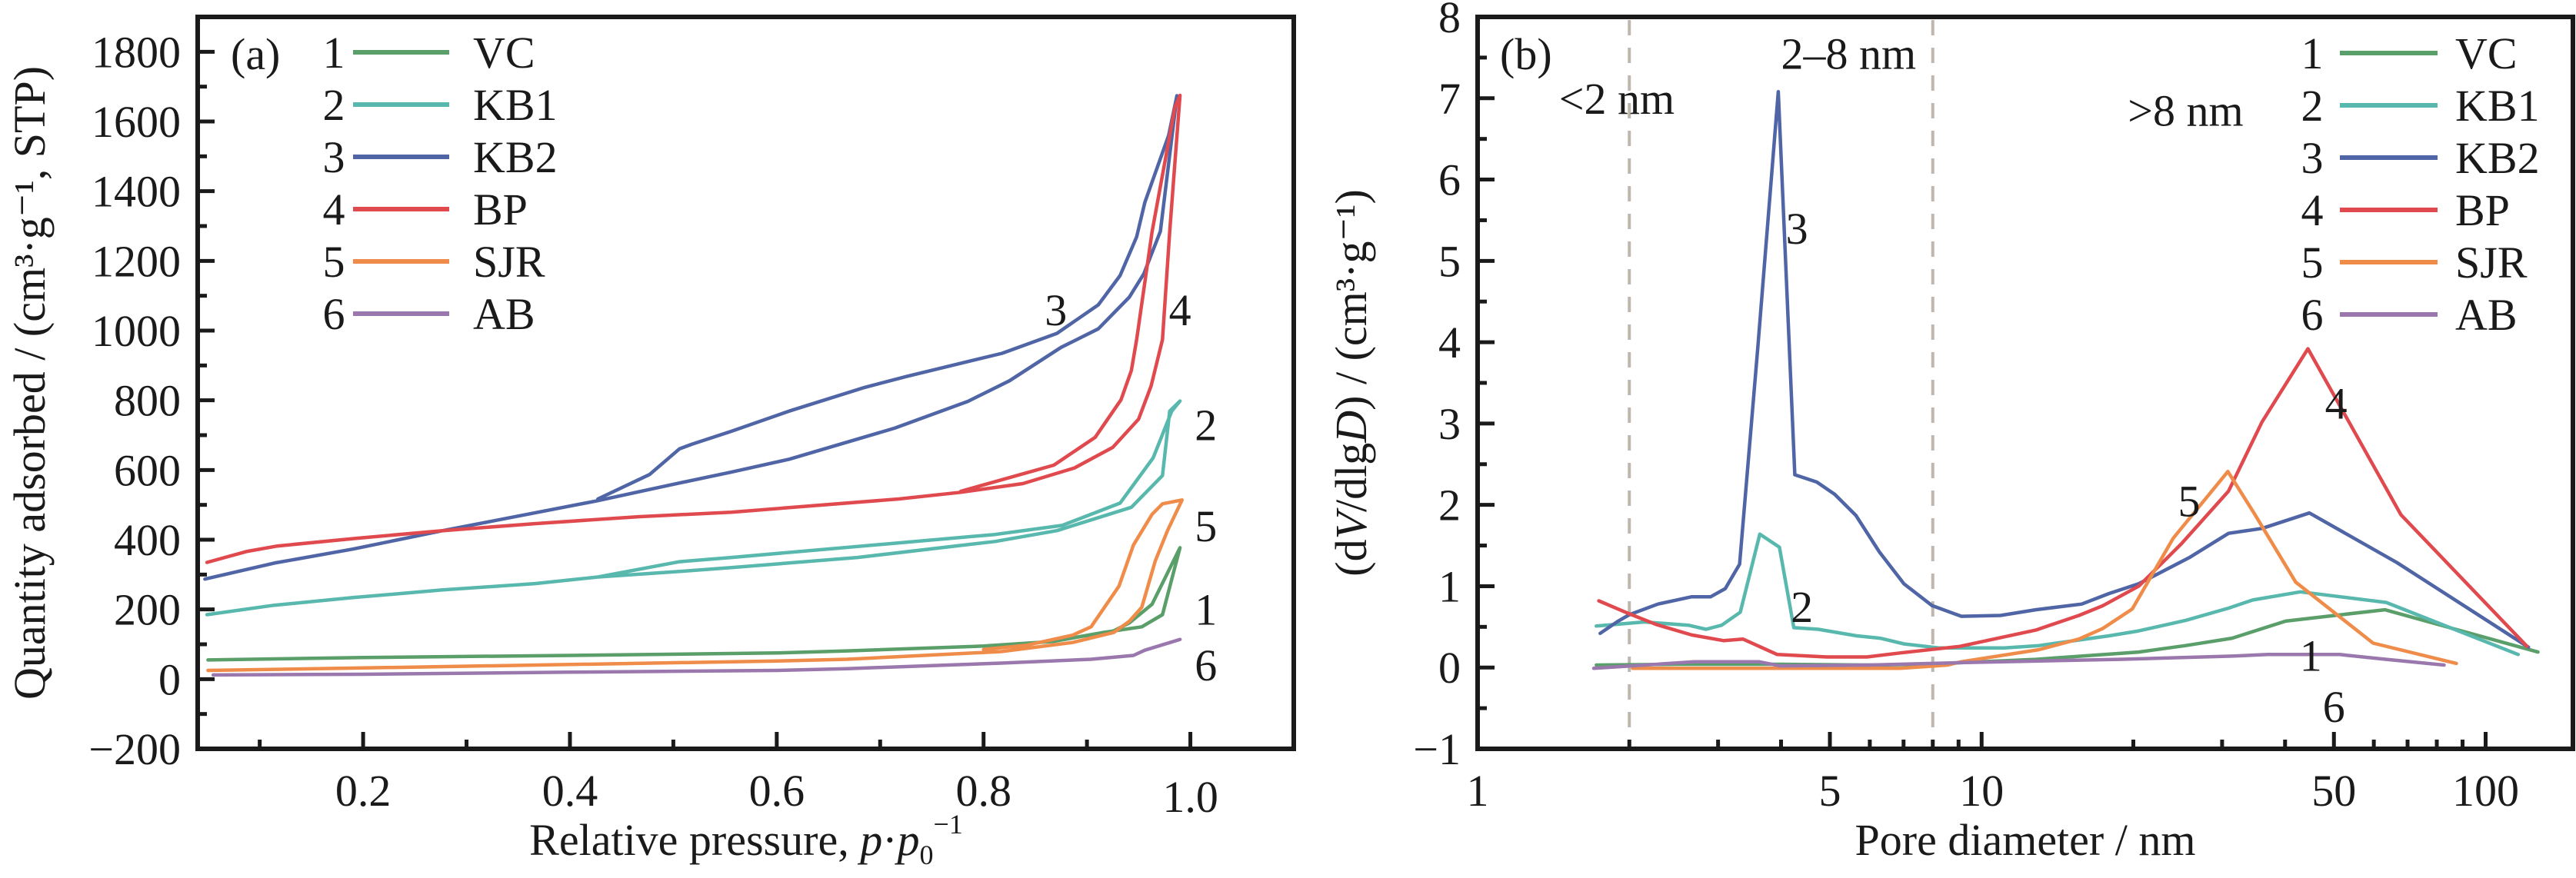 The height and width of the screenshot is (878, 2576). I want to click on panel-b-y-axis-title: (dV/dlgD) / (cm³·g⁻¹), so click(1351, 383).